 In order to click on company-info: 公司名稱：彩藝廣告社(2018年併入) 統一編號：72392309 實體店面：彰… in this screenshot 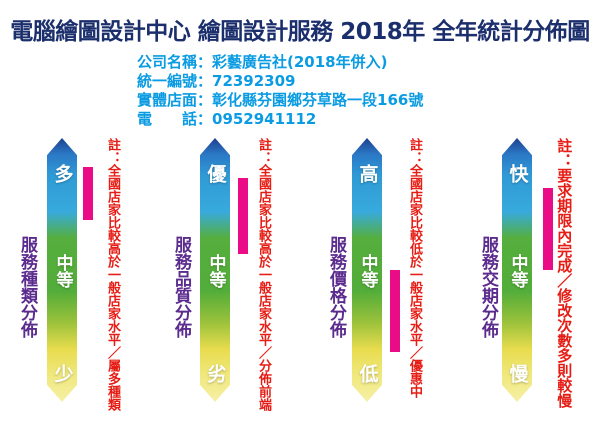, I will do `click(280, 91)`.